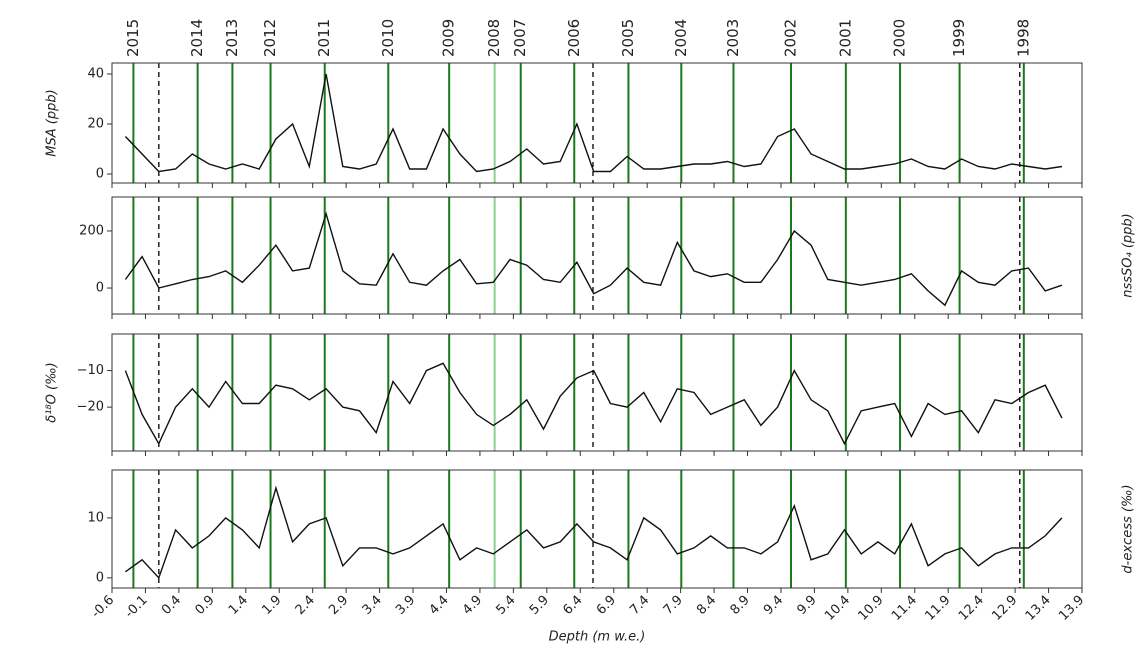 The width and height of the screenshot is (1145, 648). I want to click on year-label: 2000, so click(900, 38).